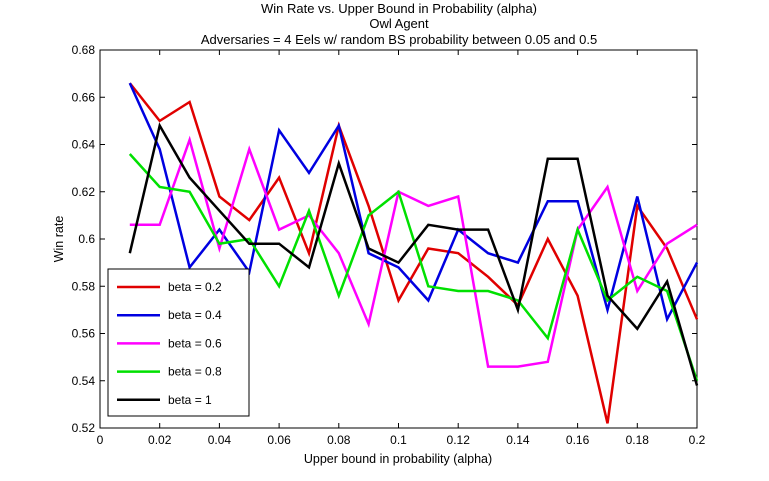  What do you see at coordinates (398, 440) in the screenshot?
I see `x-tick-label: 0.1` at bounding box center [398, 440].